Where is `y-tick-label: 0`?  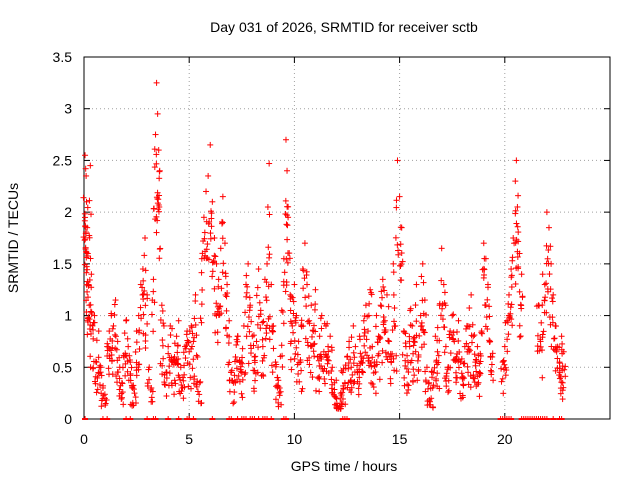 y-tick-label: 0 is located at coordinates (68, 419).